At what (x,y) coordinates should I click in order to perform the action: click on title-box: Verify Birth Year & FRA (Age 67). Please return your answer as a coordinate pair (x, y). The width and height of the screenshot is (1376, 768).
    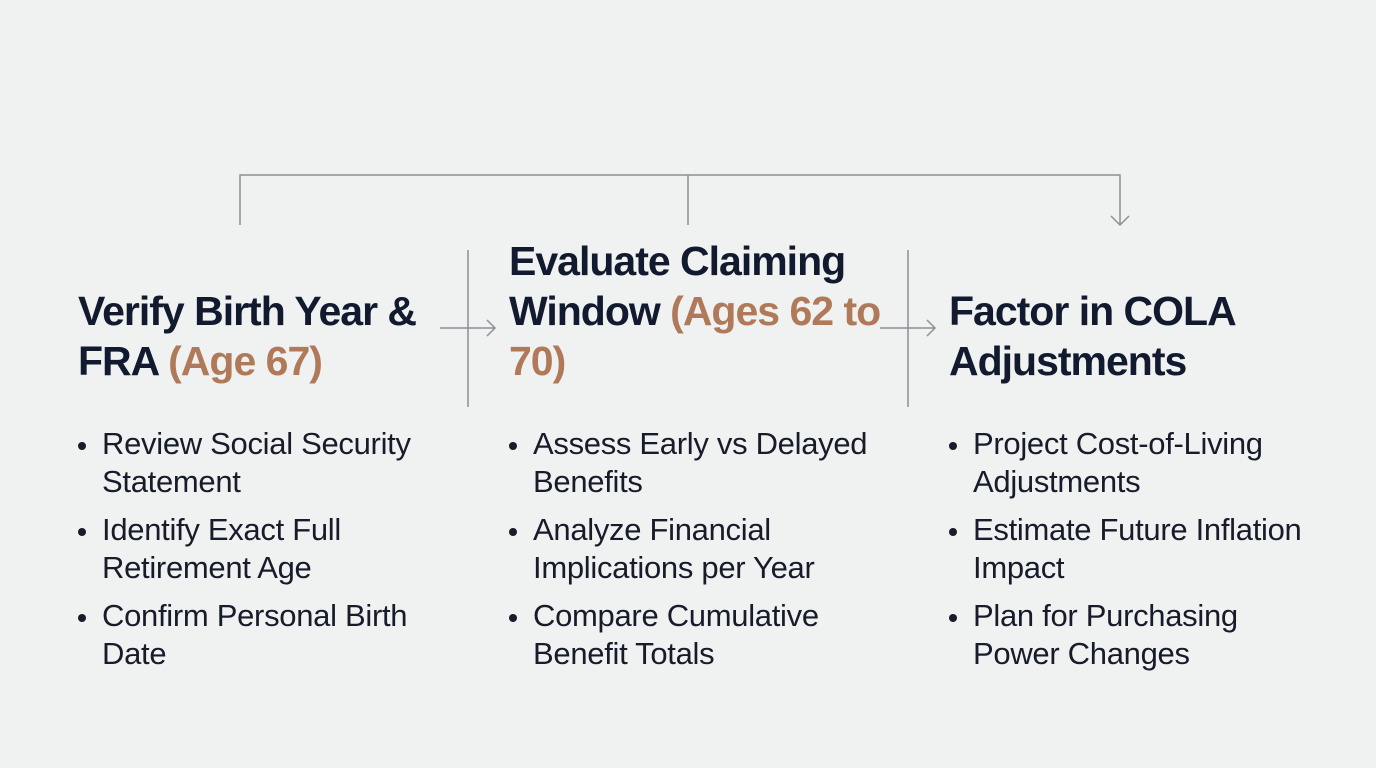
    Looking at the image, I should click on (278, 293).